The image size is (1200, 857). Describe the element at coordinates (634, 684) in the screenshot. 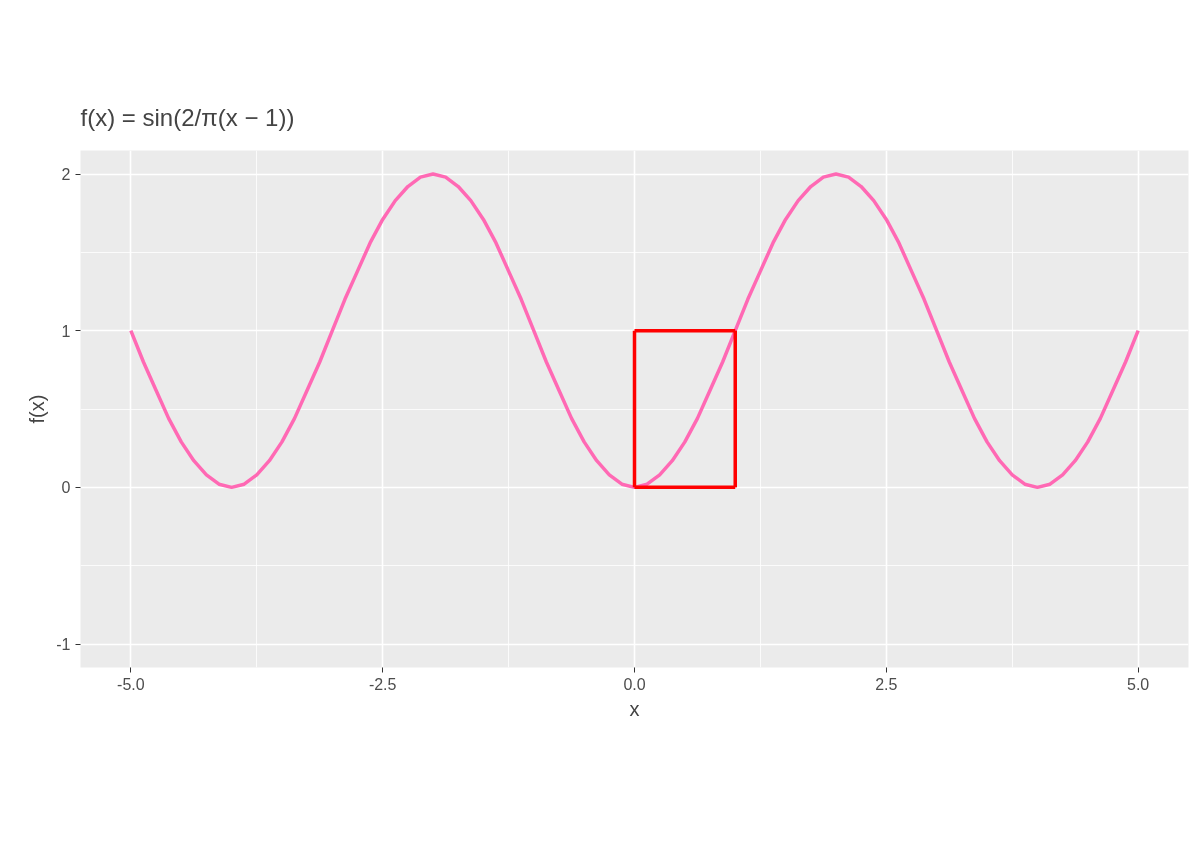

I see `x-tick-label: 0.0` at that location.